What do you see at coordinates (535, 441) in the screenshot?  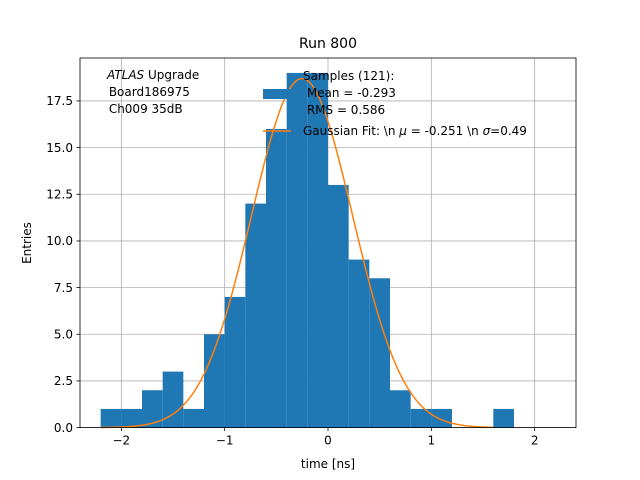 I see `x-tick-label: 2` at bounding box center [535, 441].